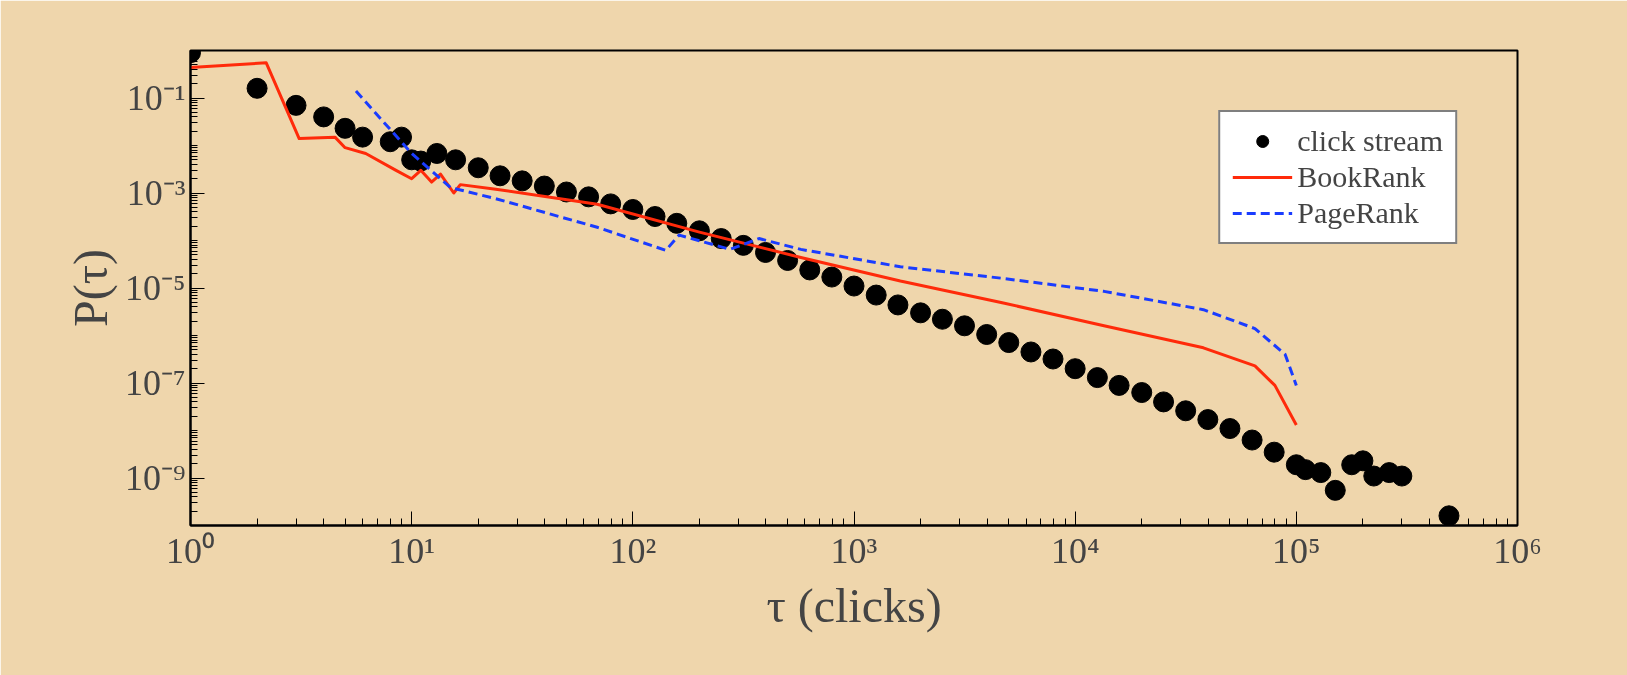 Image resolution: width=1627 pixels, height=675 pixels. I want to click on x-axis-title: τ (clicks), so click(854, 605).